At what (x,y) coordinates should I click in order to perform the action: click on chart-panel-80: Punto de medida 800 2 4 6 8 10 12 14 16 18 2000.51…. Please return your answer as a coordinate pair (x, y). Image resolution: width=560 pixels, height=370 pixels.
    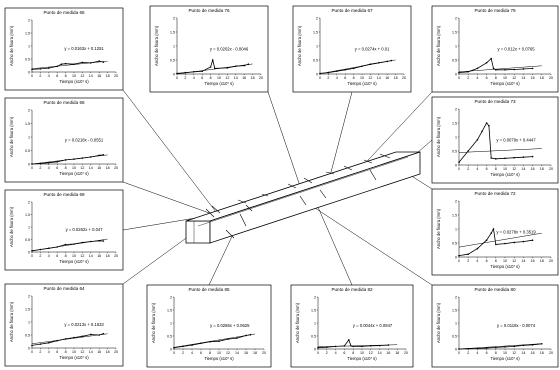
    Looking at the image, I should click on (495, 326).